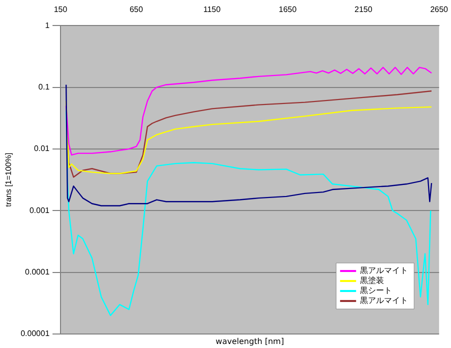 This screenshot has height=348, width=451. I want to click on y-tick-label: 0.0001, so click(37, 272).